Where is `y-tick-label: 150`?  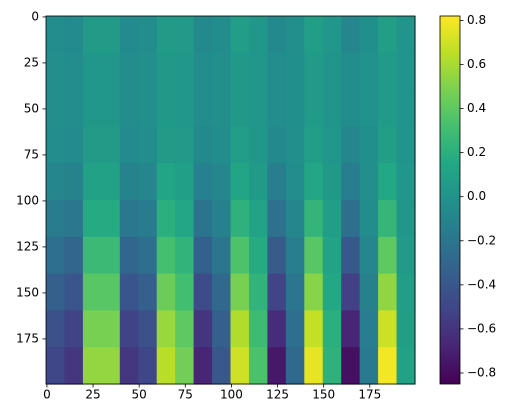
y-tick-label: 150 is located at coordinates (27, 292).